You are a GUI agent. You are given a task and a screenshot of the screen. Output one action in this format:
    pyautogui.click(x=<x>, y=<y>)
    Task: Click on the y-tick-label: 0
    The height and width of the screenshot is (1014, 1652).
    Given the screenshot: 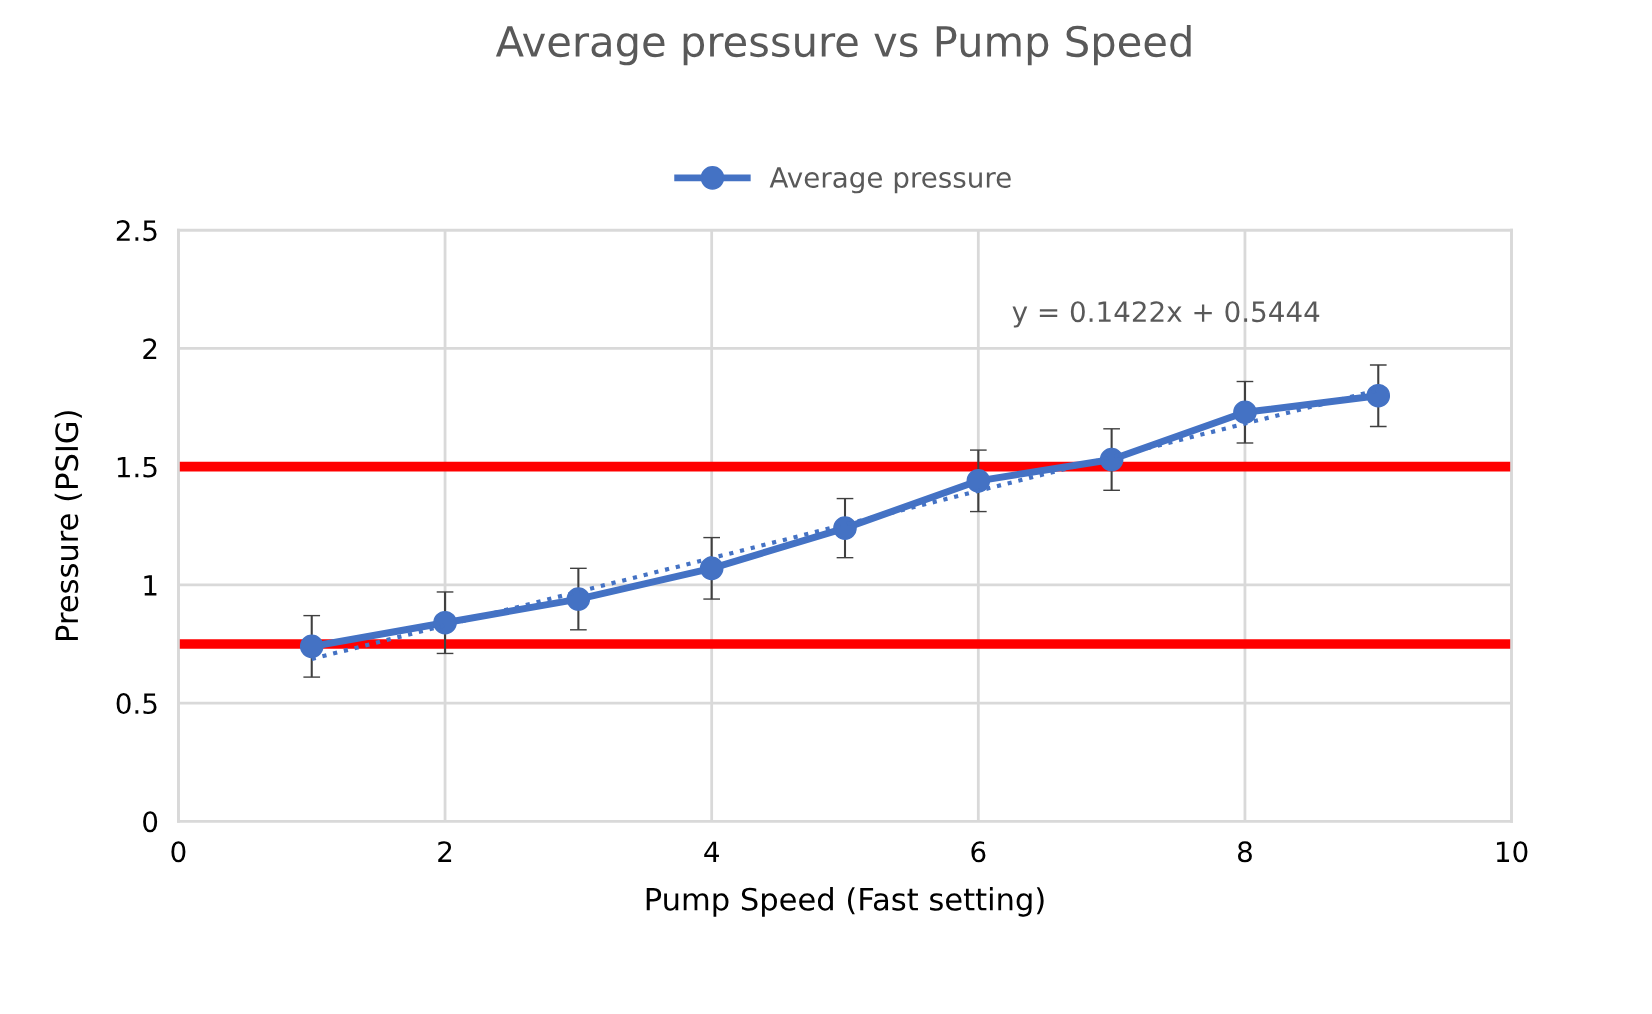 What is the action you would take?
    pyautogui.click(x=150, y=822)
    